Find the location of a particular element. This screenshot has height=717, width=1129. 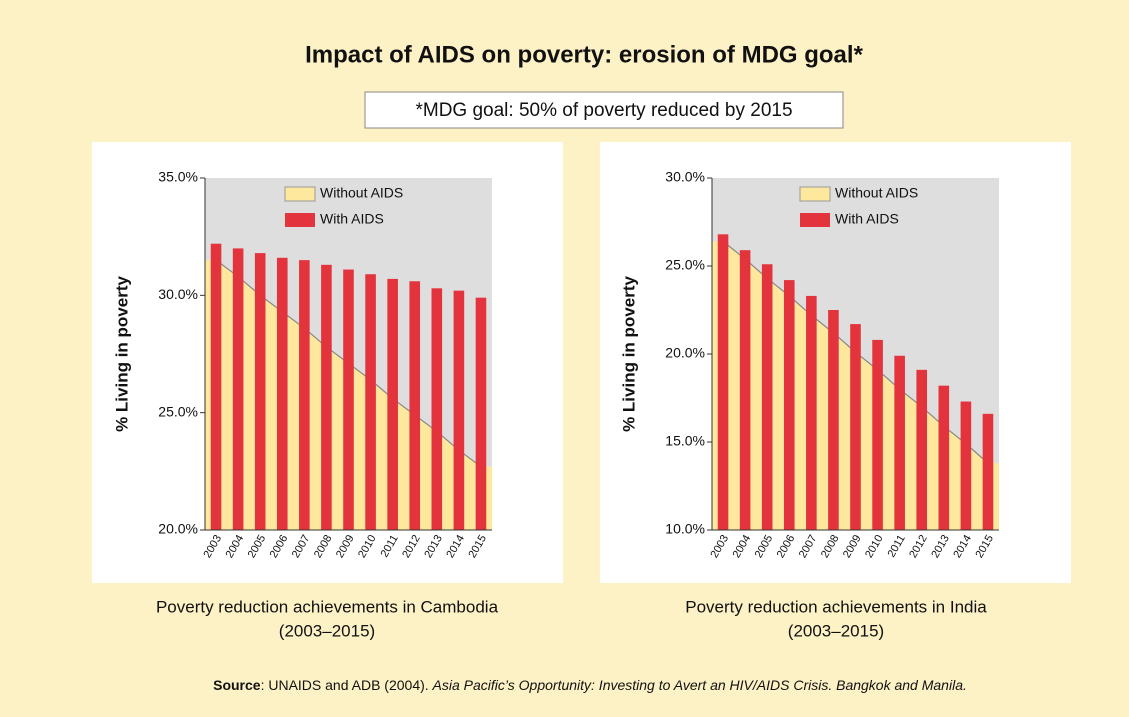

y-tick-label: 35.0% is located at coordinates (178, 177).